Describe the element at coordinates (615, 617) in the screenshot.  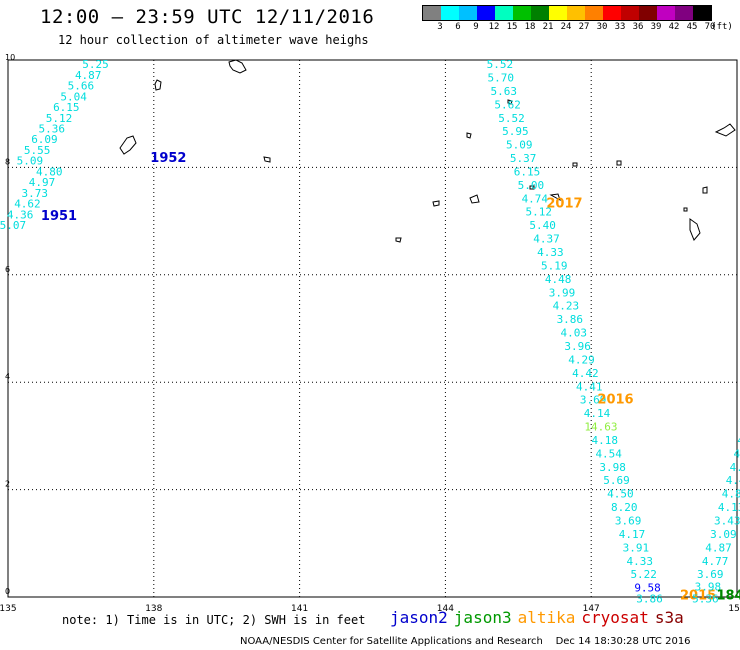
I see `satellite-key-cryosat: cryosat` at that location.